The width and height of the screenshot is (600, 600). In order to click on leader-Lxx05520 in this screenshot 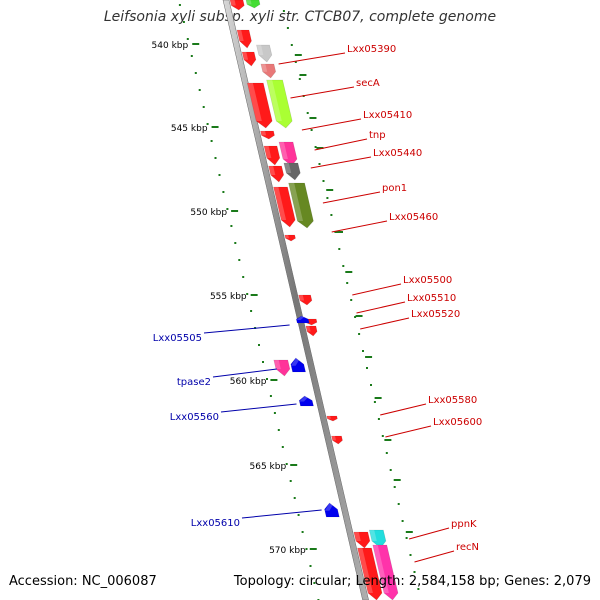, I will do `click(385, 323)`.